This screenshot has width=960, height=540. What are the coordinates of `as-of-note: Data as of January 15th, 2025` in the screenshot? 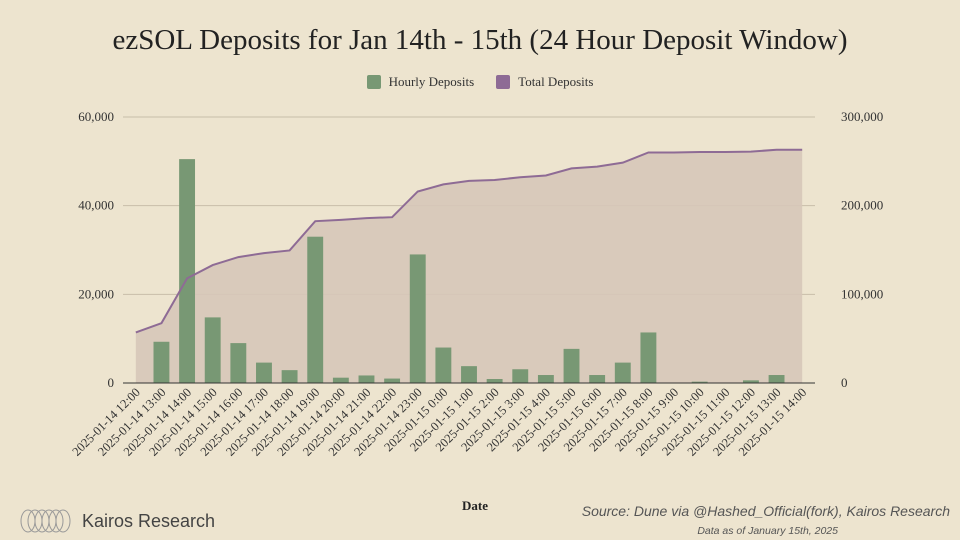 It's located at (767, 531).